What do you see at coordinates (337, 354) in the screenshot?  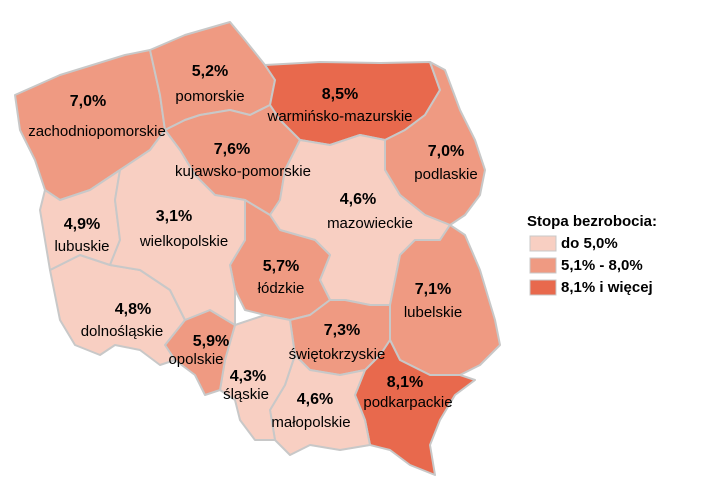 I see `region-name: świętokrzyskie` at bounding box center [337, 354].